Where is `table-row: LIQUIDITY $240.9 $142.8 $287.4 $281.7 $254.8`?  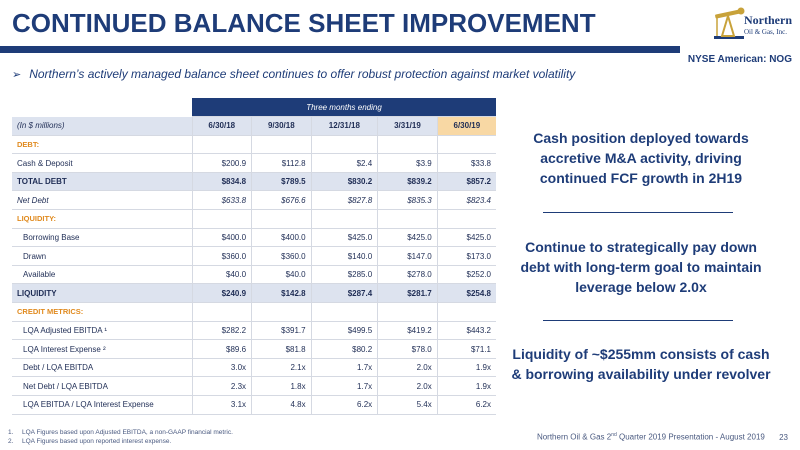
table-row: LIQUIDITY $240.9 $142.8 $287.4 $281.7 $254.8 is located at coordinates (254, 293).